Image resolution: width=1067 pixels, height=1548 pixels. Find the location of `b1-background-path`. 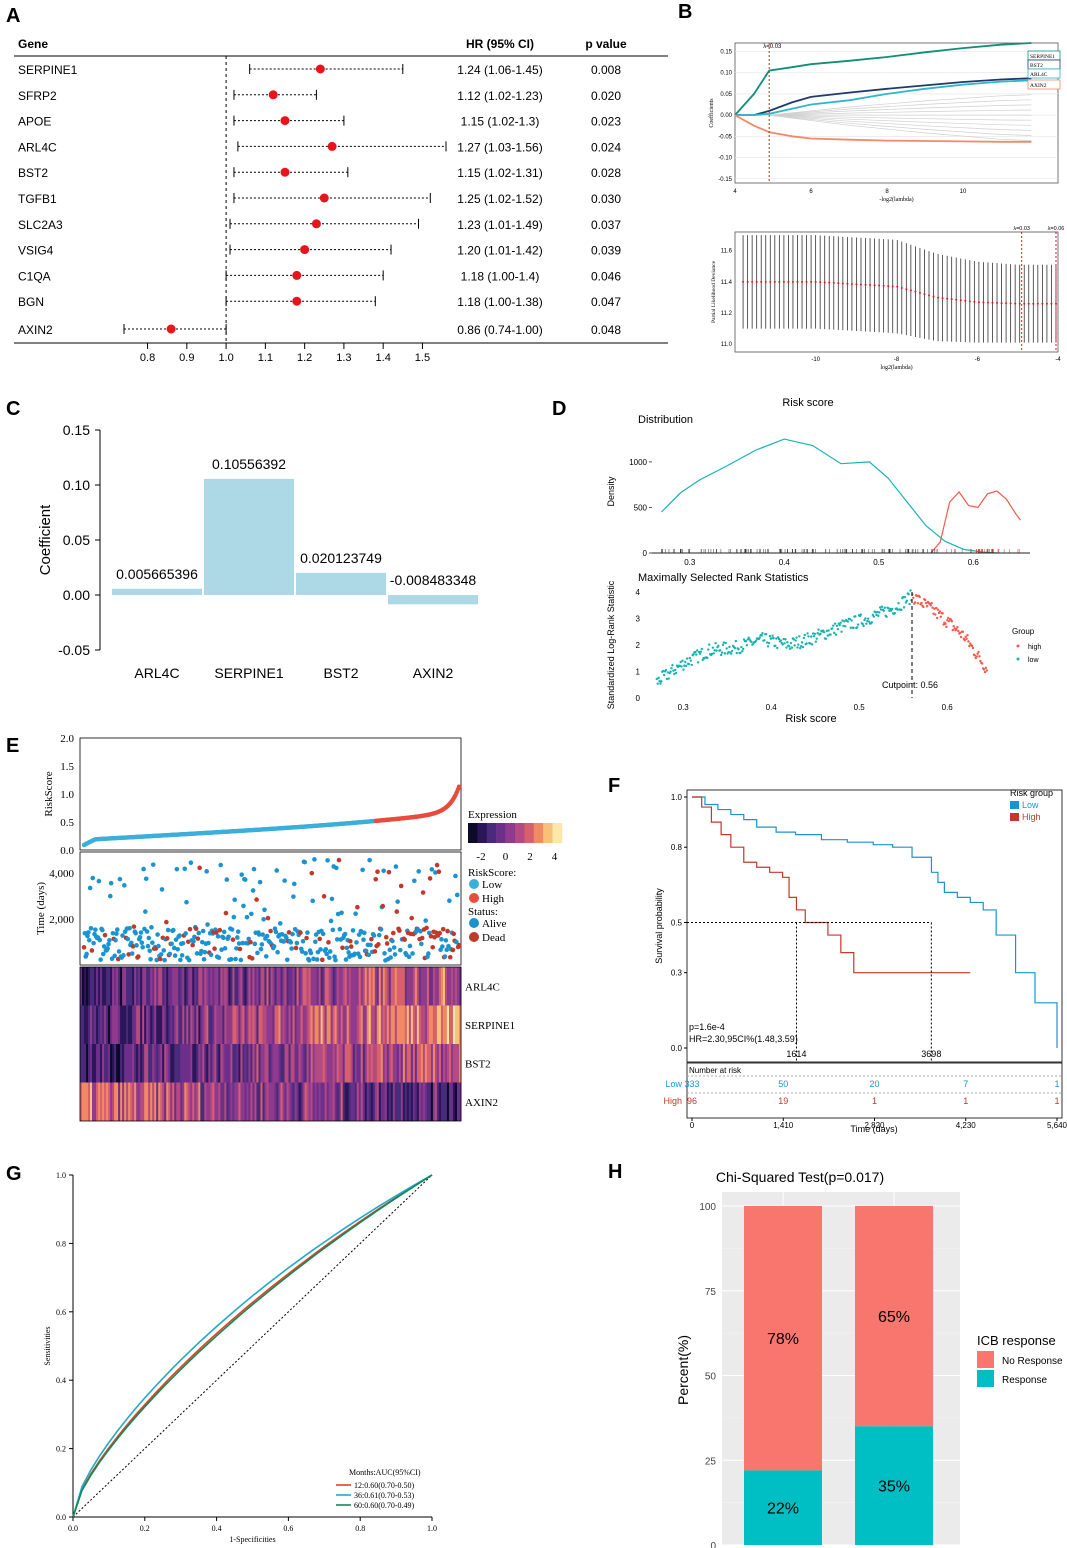

b1-background-path is located at coordinates (900, 127).